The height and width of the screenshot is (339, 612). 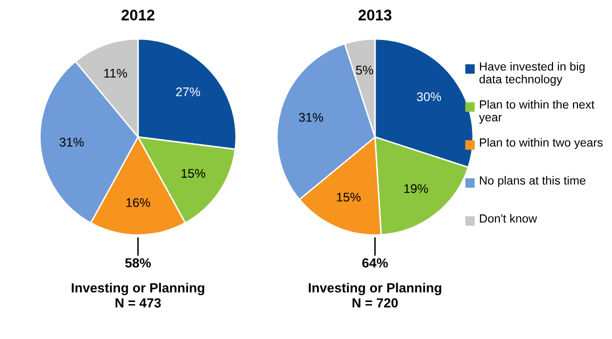 What do you see at coordinates (536, 112) in the screenshot?
I see `legend-label: Plan to within the next year` at bounding box center [536, 112].